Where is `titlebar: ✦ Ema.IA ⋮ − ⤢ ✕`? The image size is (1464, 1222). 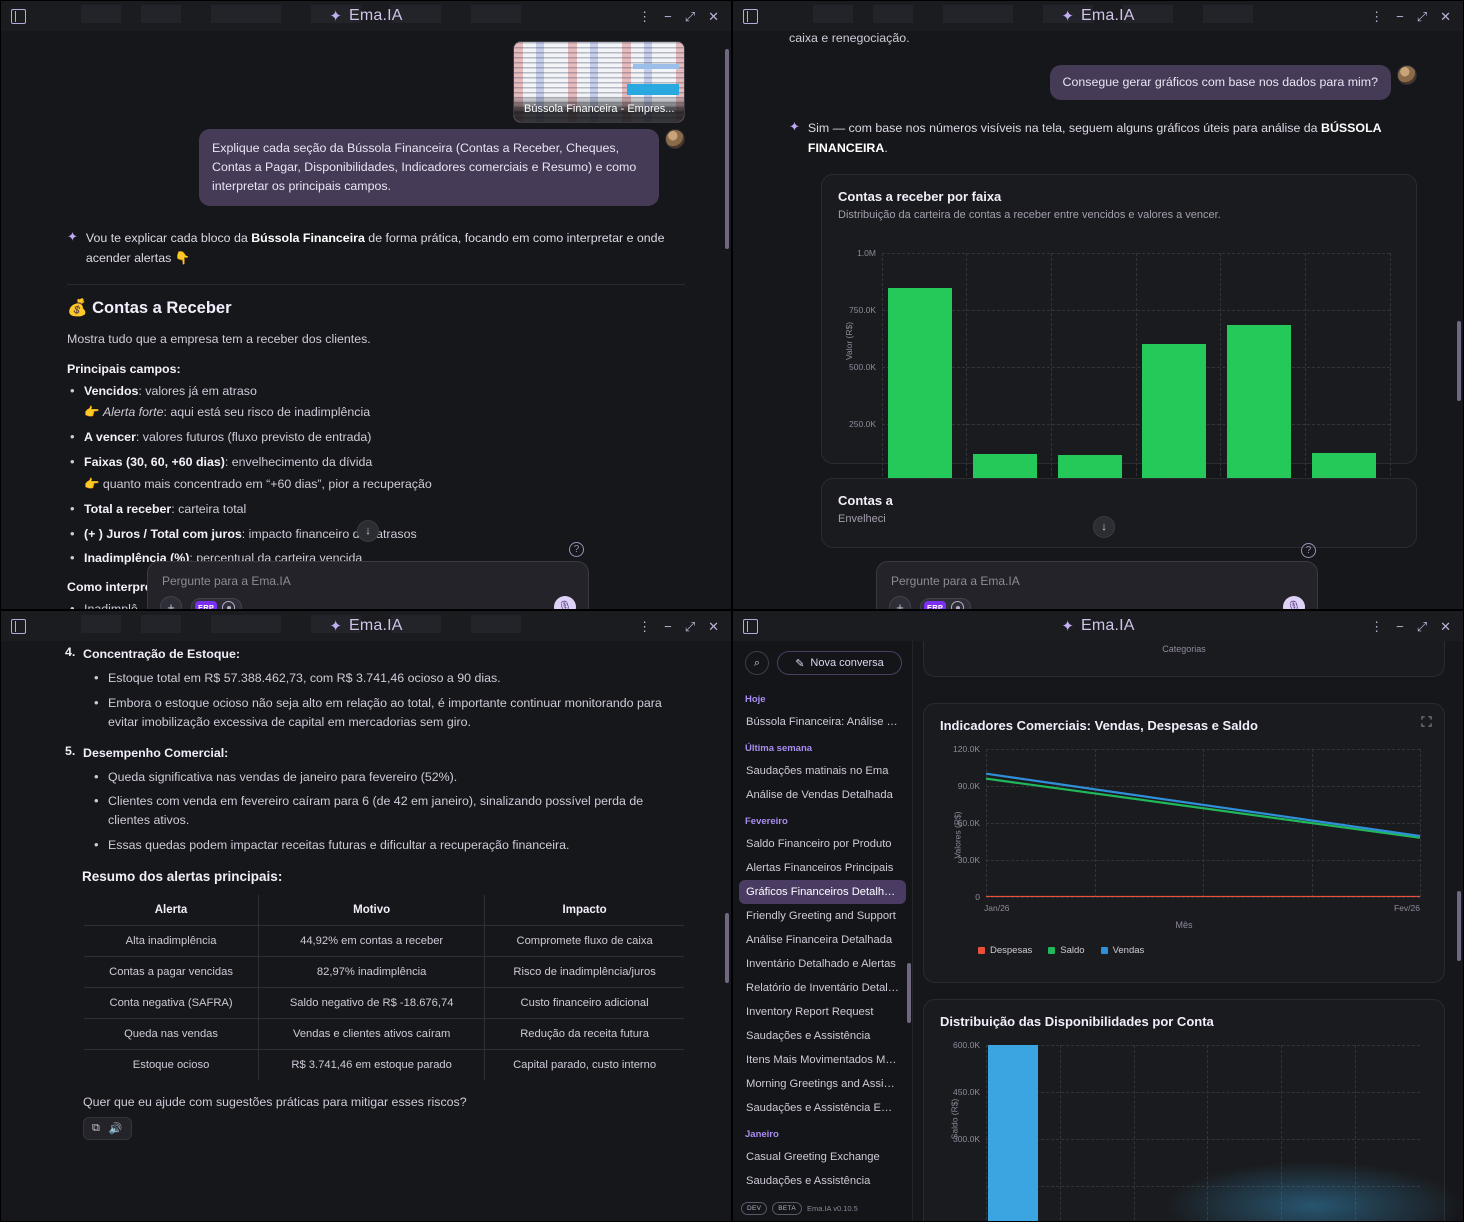
titlebar: ✦ Ema.IA ⋮ − ⤢ ✕ is located at coordinates (366, 16).